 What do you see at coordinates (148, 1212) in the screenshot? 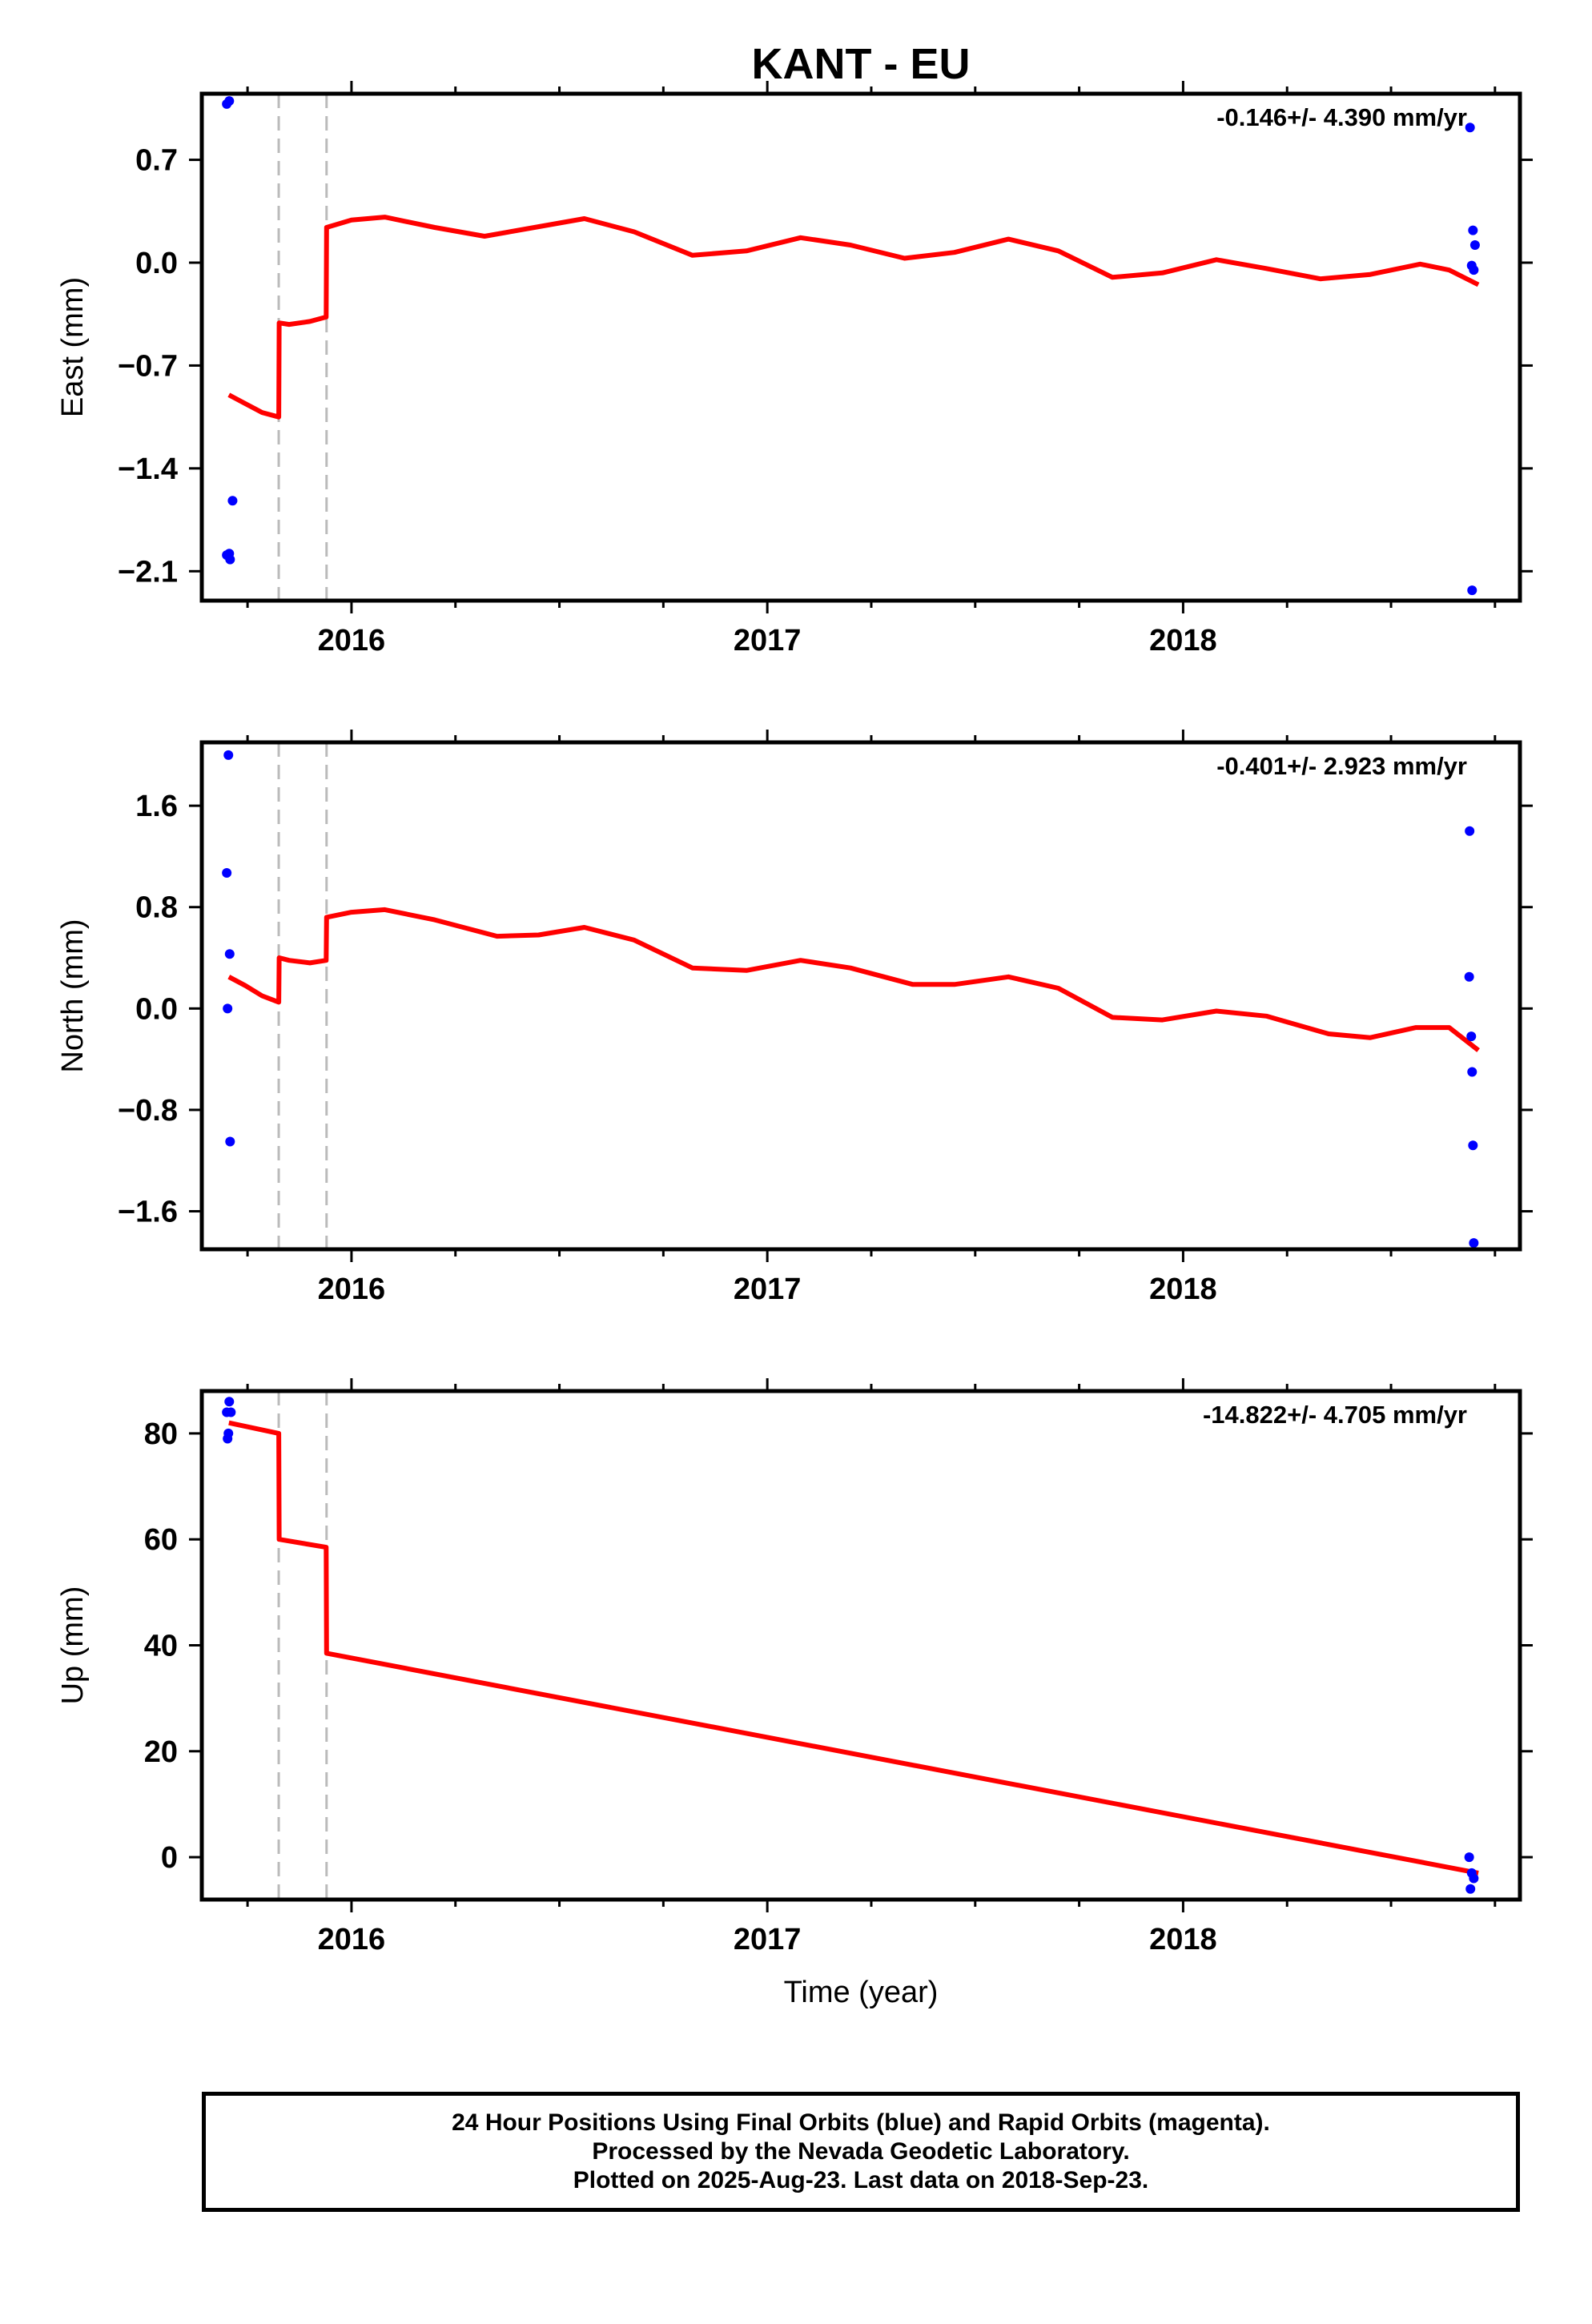
I see `y-tick-label: −1.6` at bounding box center [148, 1212].